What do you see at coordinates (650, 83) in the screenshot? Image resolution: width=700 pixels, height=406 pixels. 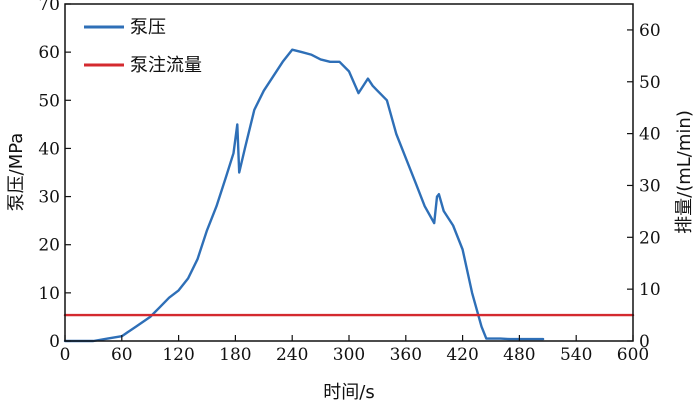 I see `y2-tick-label: 50` at bounding box center [650, 83].